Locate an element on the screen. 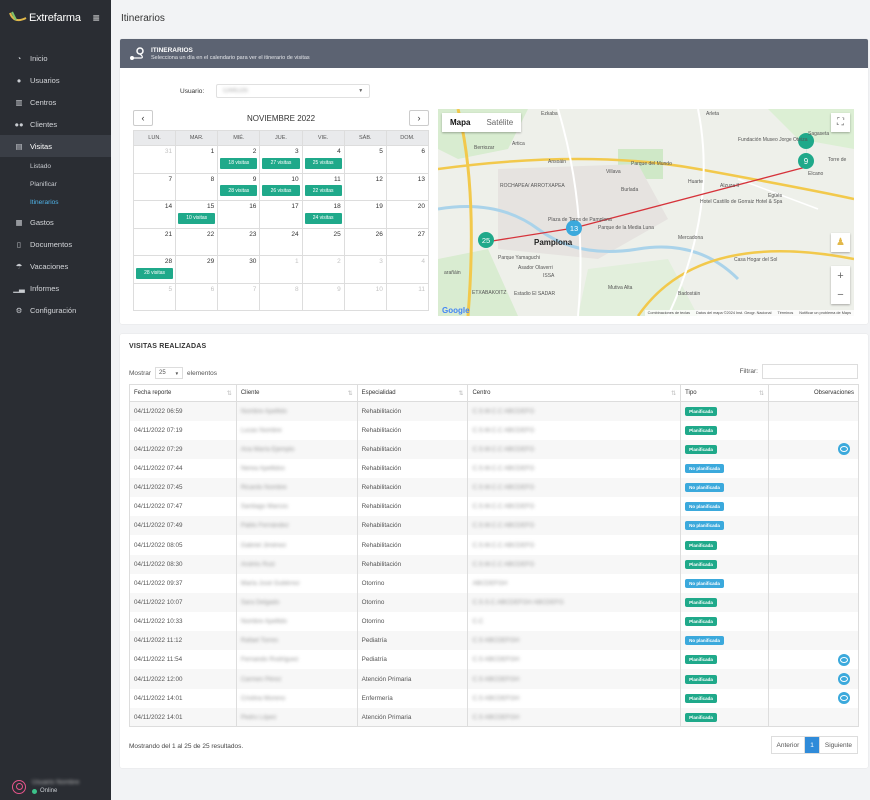 The image size is (870, 800). sidebar-subitem-itinerarios: Itinerarios is located at coordinates (44, 202).